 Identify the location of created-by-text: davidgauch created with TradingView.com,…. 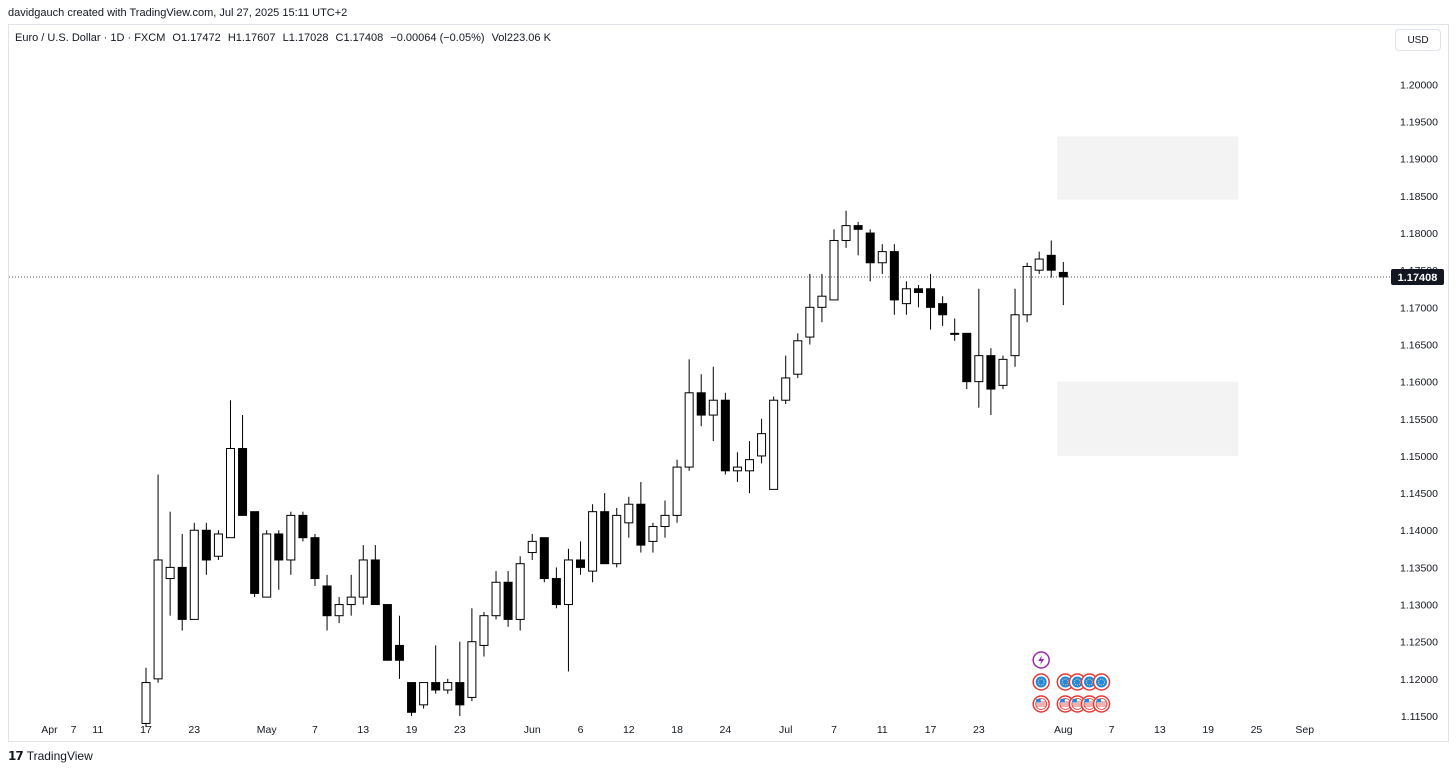
(178, 13).